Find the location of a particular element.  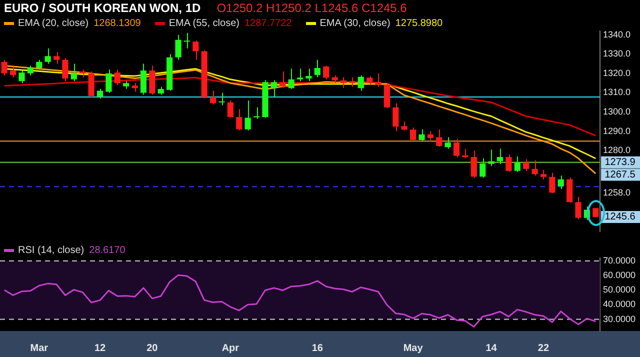

x-tick-label: 16 is located at coordinates (318, 348).